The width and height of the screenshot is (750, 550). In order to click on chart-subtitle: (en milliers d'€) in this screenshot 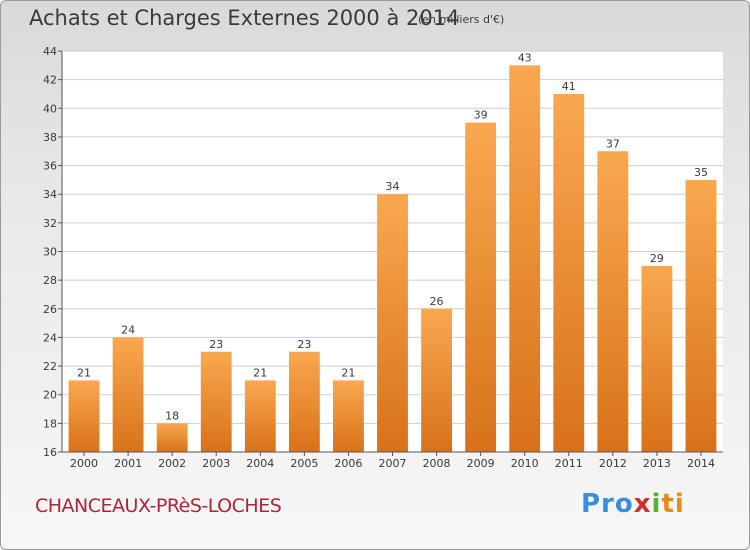, I will do `click(461, 19)`.